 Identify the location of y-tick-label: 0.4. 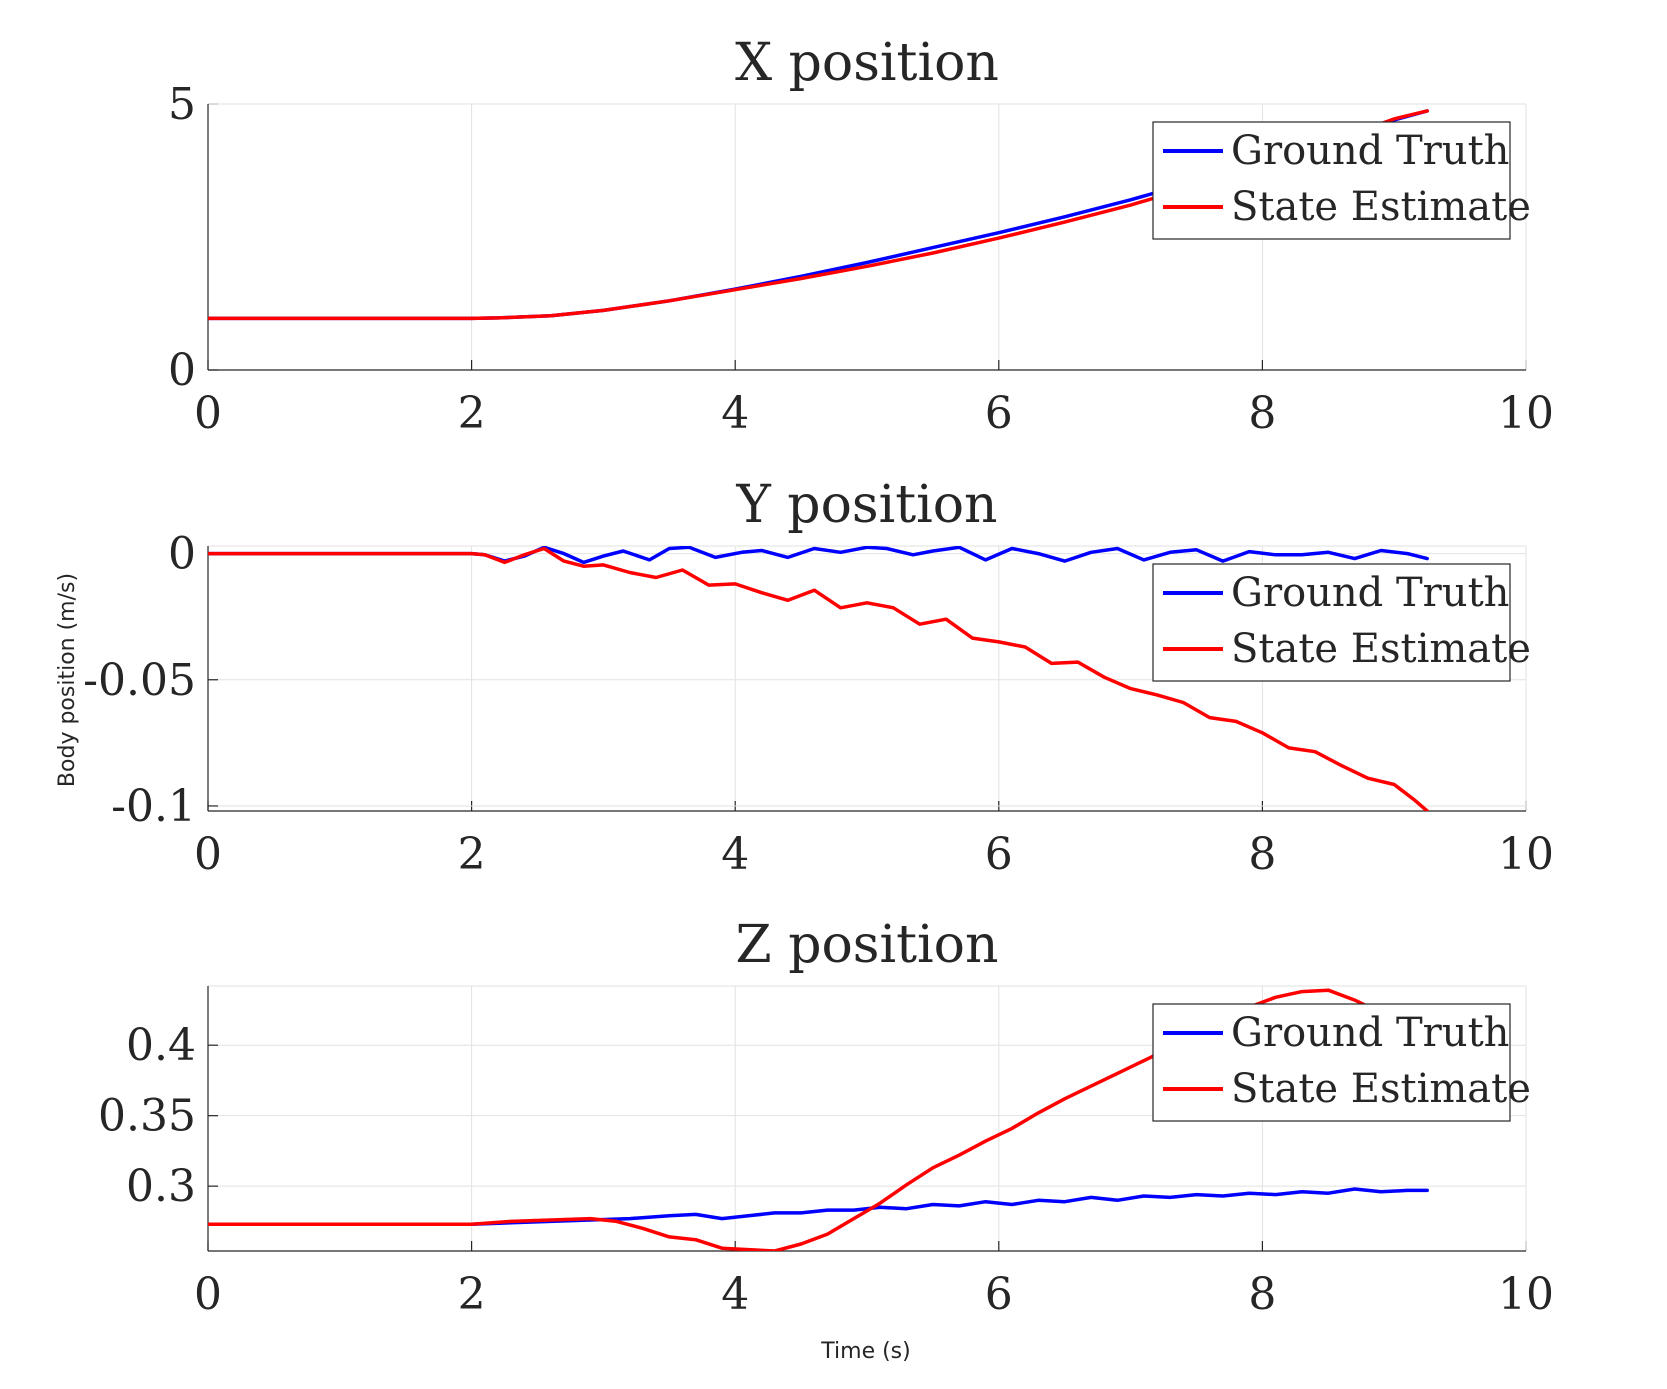
(161, 1045).